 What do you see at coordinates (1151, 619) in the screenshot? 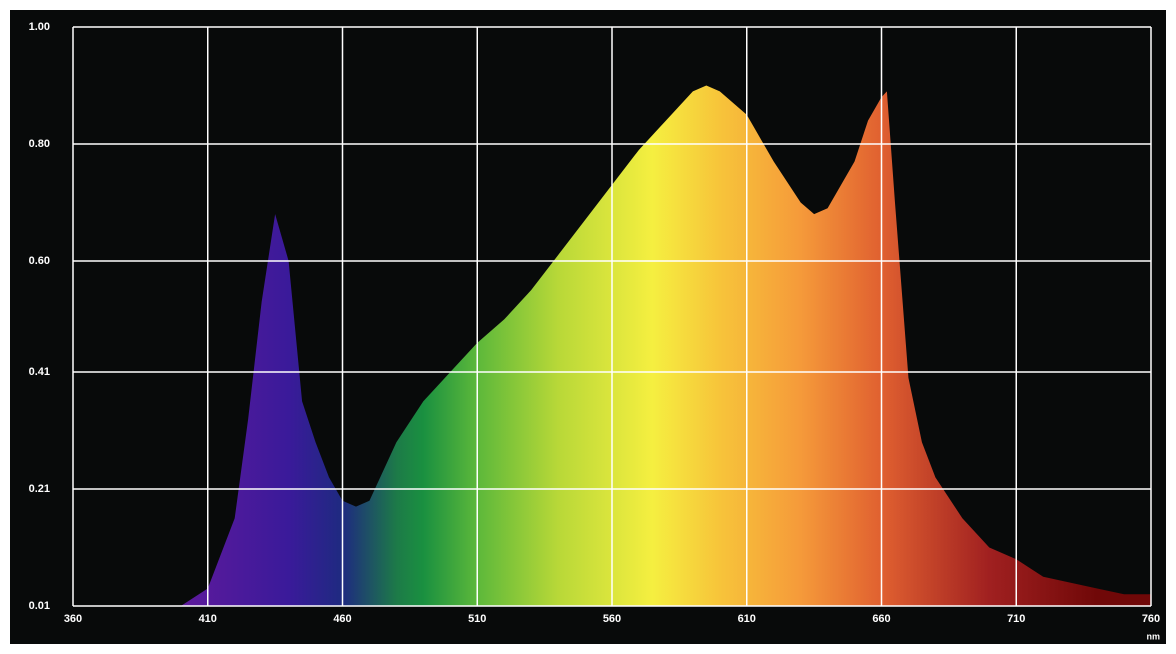
I see `x-tick-label: 760` at bounding box center [1151, 619].